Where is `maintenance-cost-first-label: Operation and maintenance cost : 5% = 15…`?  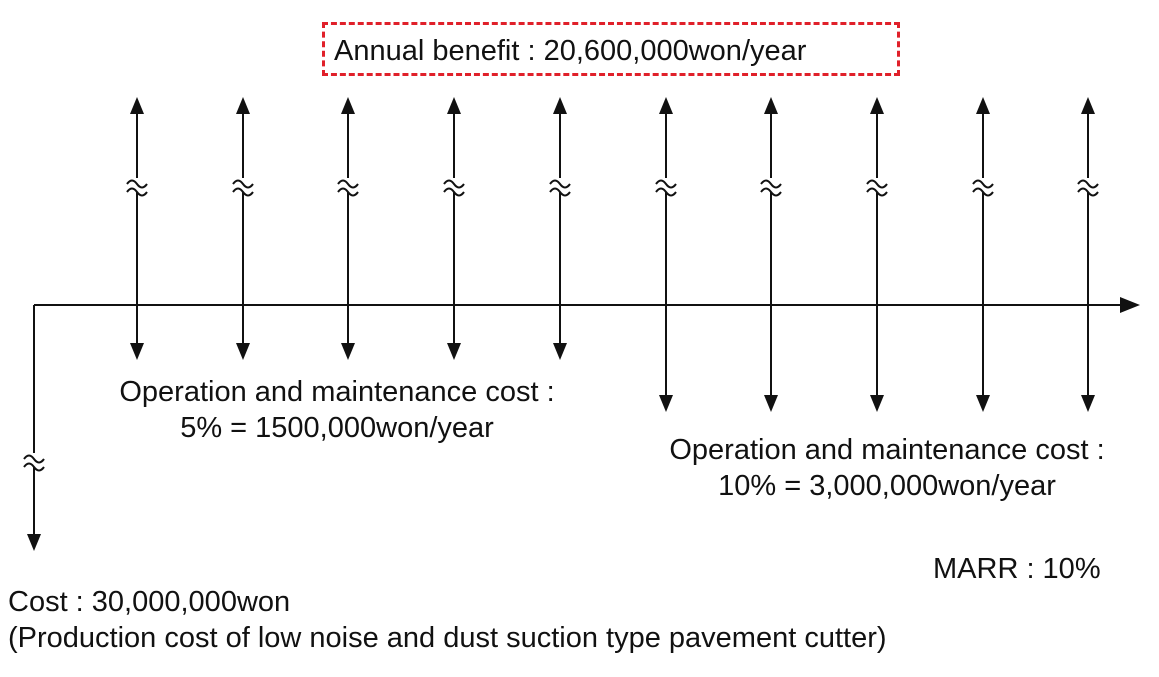 maintenance-cost-first-label: Operation and maintenance cost : 5% = 15… is located at coordinates (337, 410).